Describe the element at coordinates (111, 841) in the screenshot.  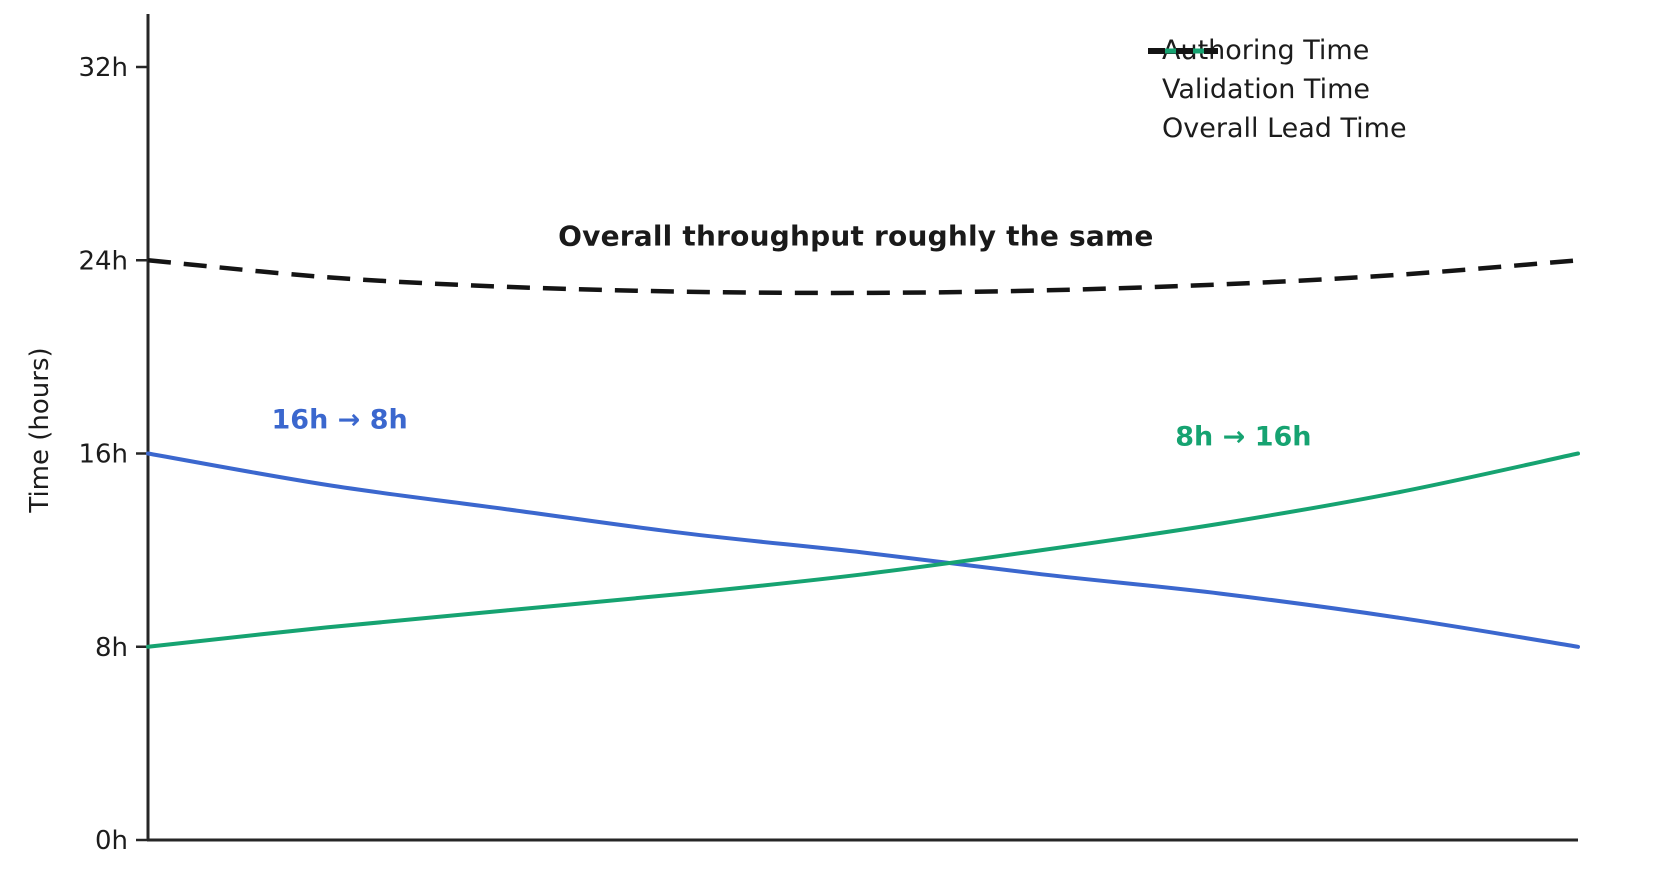
I see `y-tick-label-0h: 0h` at that location.